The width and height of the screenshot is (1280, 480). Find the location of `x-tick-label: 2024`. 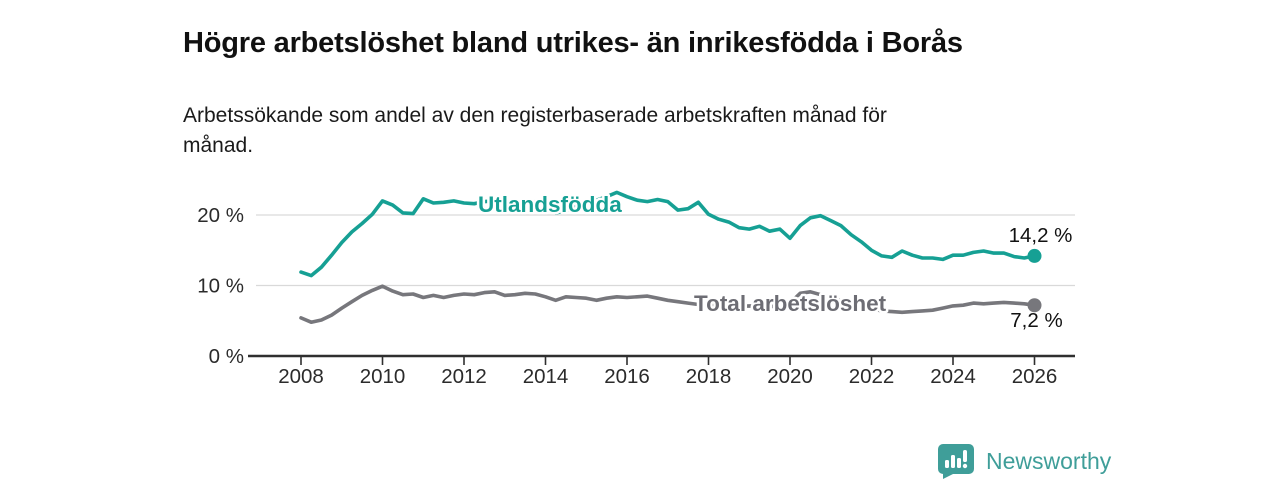

x-tick-label: 2024 is located at coordinates (953, 376).